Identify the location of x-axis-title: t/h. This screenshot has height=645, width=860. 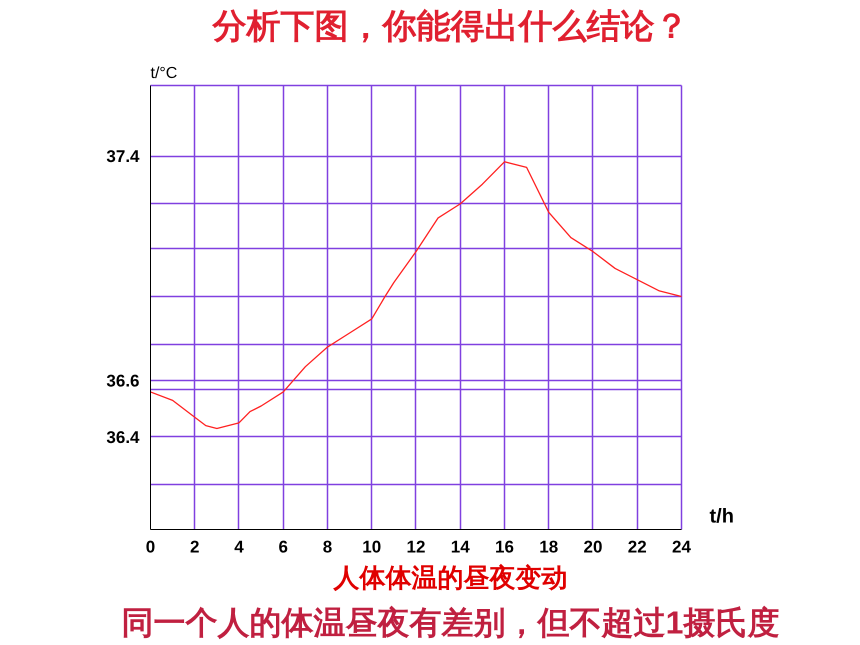
(721, 517).